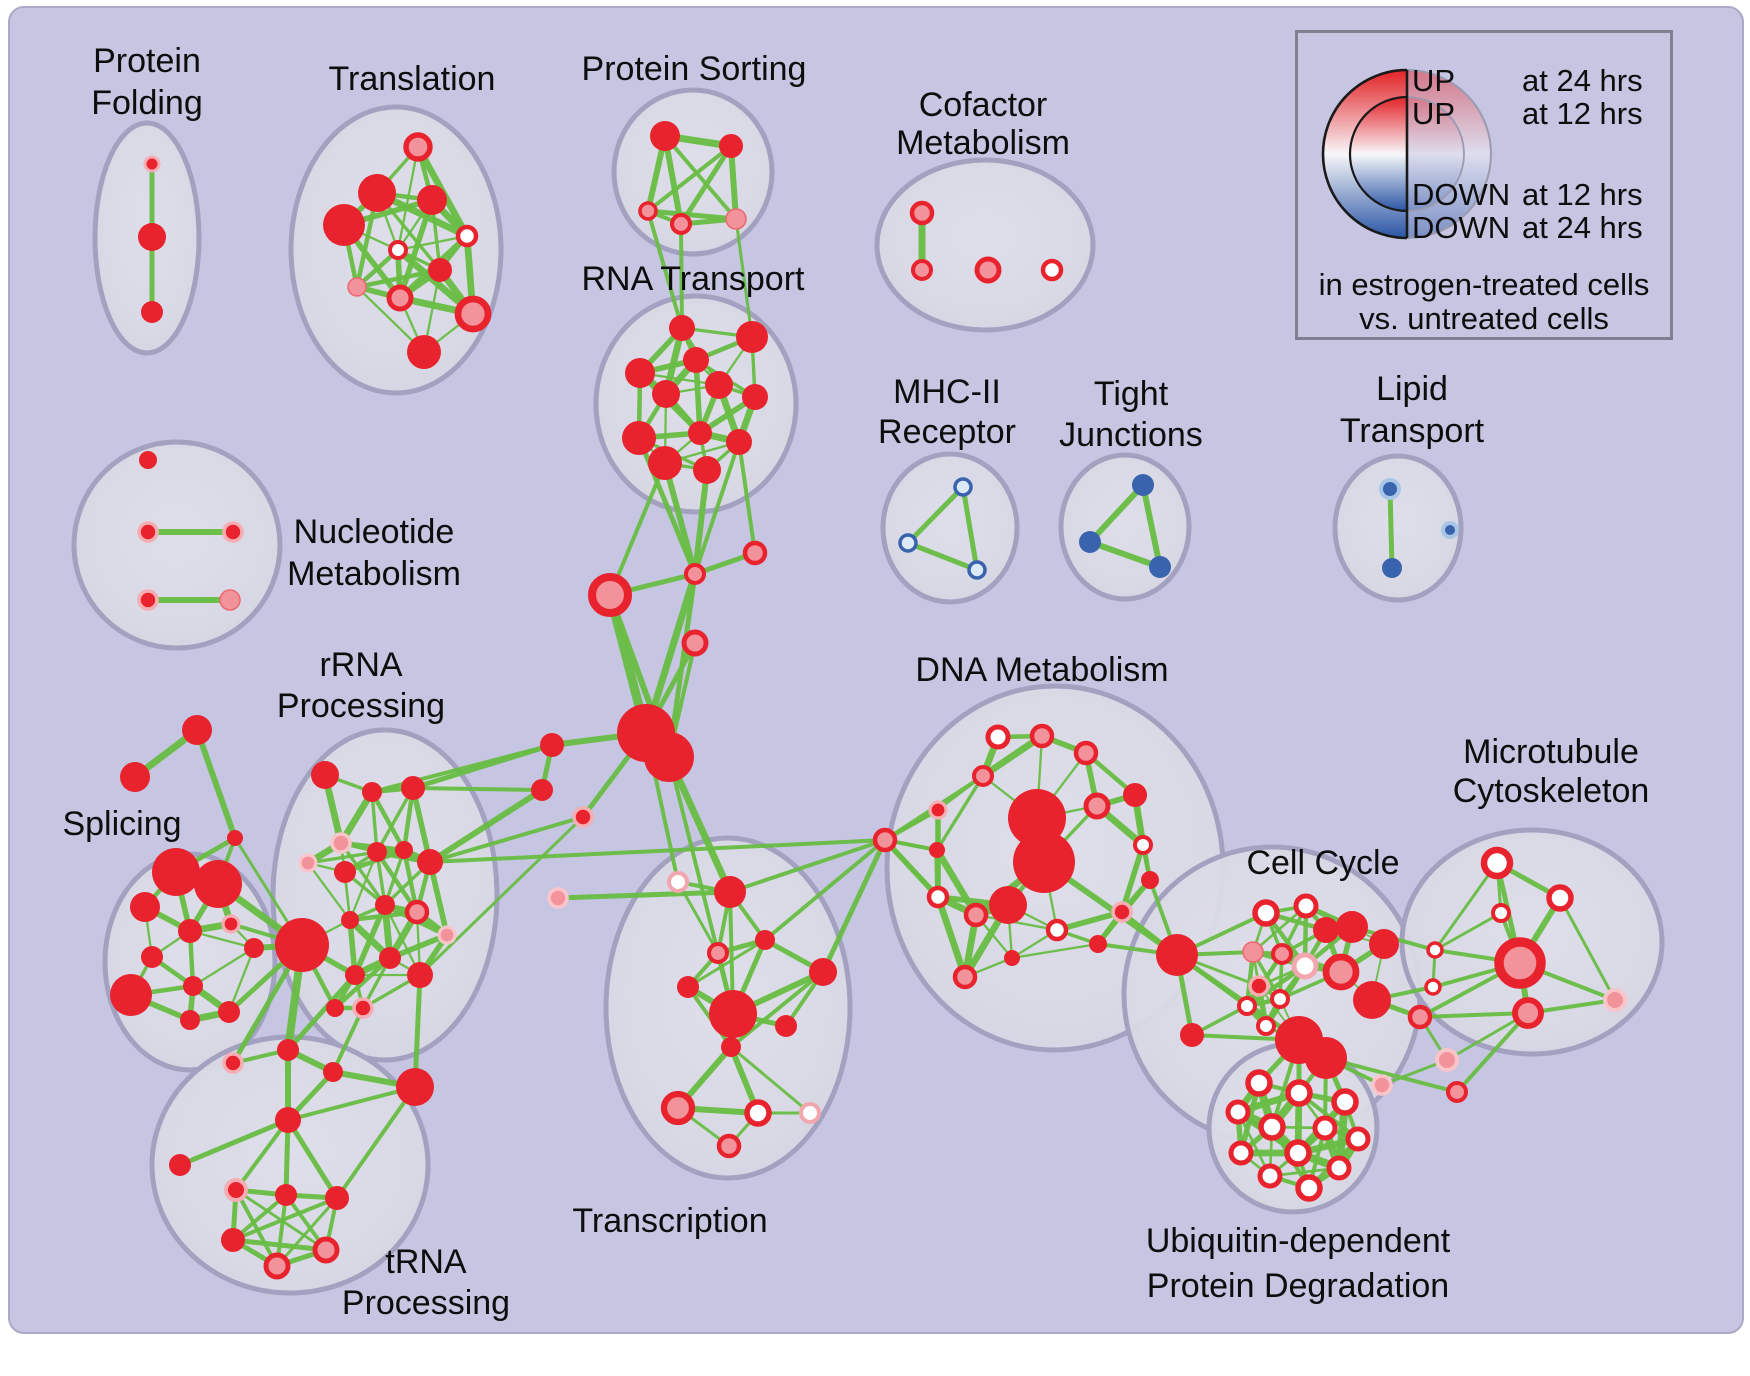  What do you see at coordinates (983, 105) in the screenshot?
I see `cluster-label-cofactor: Cofactor` at bounding box center [983, 105].